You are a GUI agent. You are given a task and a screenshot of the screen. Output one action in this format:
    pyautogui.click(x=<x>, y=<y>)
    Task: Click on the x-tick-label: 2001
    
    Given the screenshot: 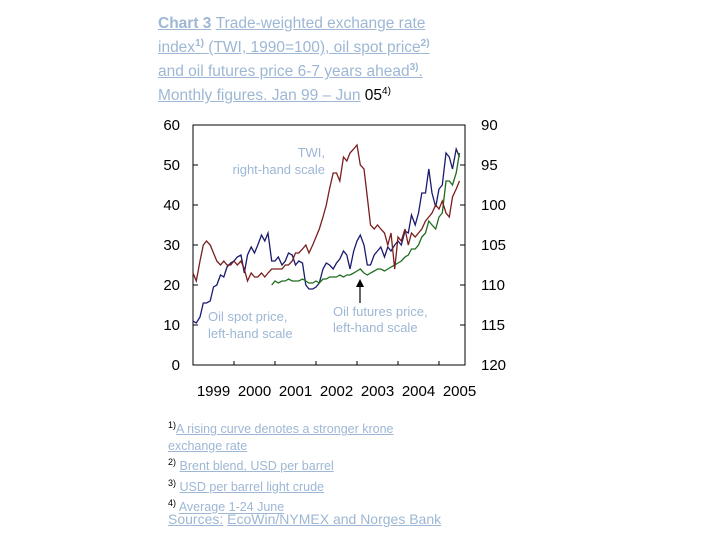 What is the action you would take?
    pyautogui.click(x=295, y=391)
    